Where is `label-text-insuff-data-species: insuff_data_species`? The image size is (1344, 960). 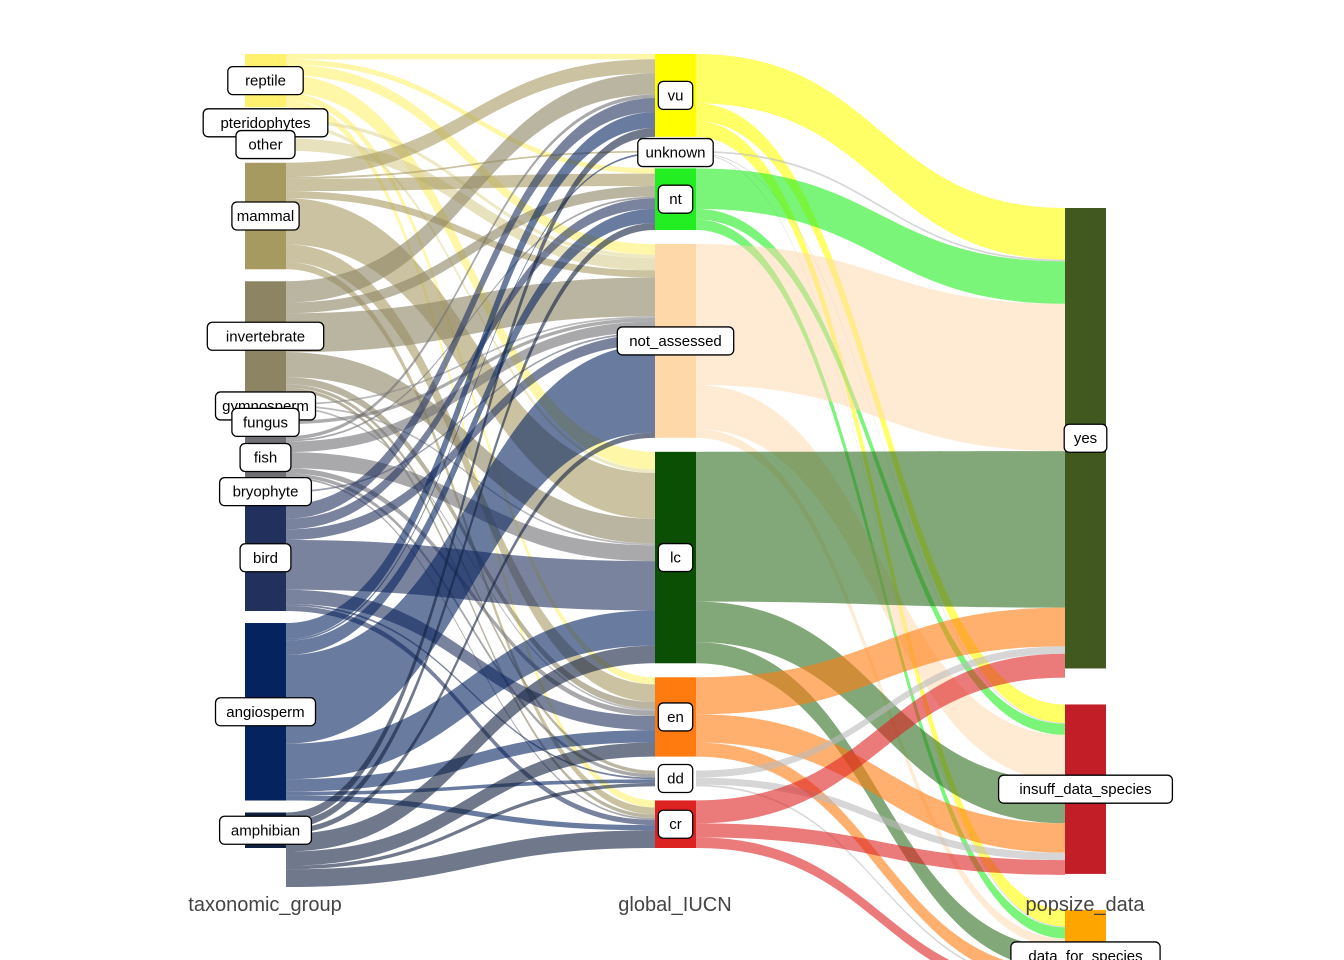
label-text-insuff-data-species: insuff_data_species is located at coordinates (1085, 789).